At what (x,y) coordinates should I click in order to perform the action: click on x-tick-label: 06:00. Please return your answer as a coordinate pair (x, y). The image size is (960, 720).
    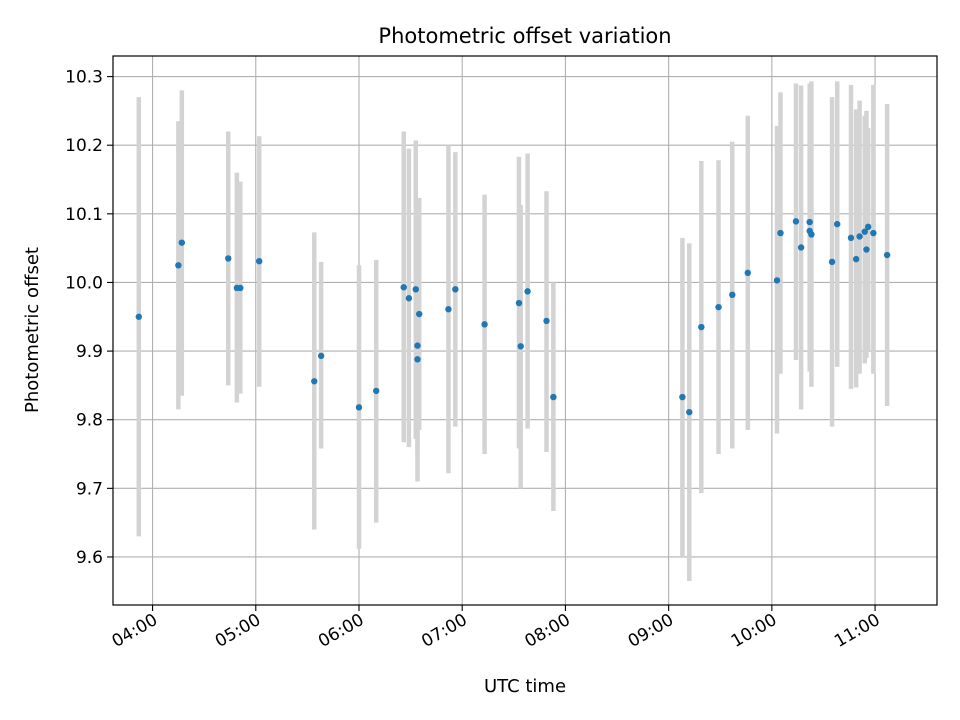
    Looking at the image, I should click on (341, 631).